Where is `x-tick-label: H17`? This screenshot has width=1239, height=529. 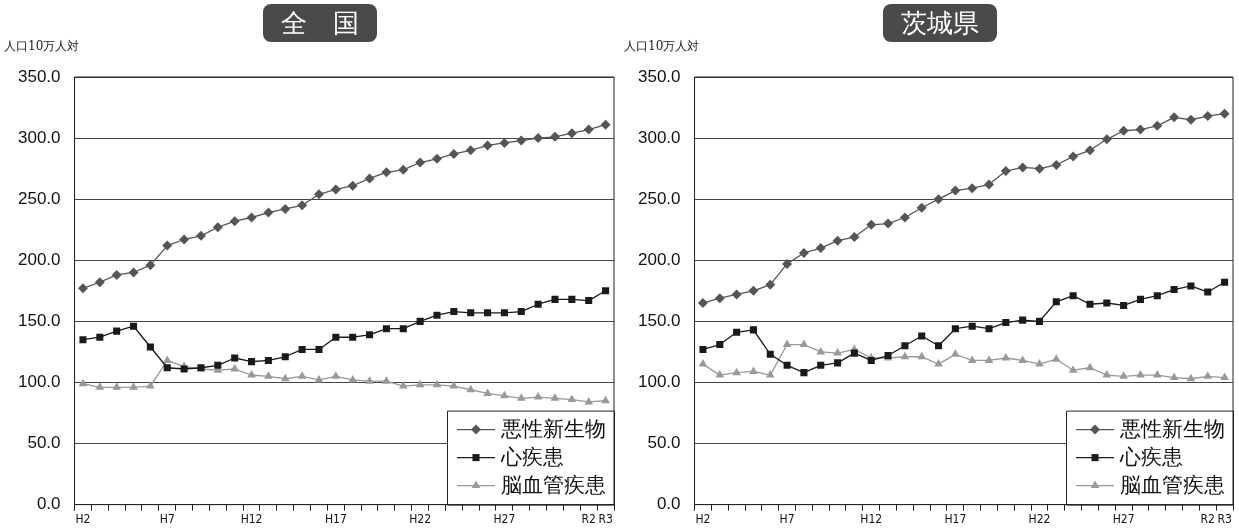 x-tick-label: H17 is located at coordinates (335, 518).